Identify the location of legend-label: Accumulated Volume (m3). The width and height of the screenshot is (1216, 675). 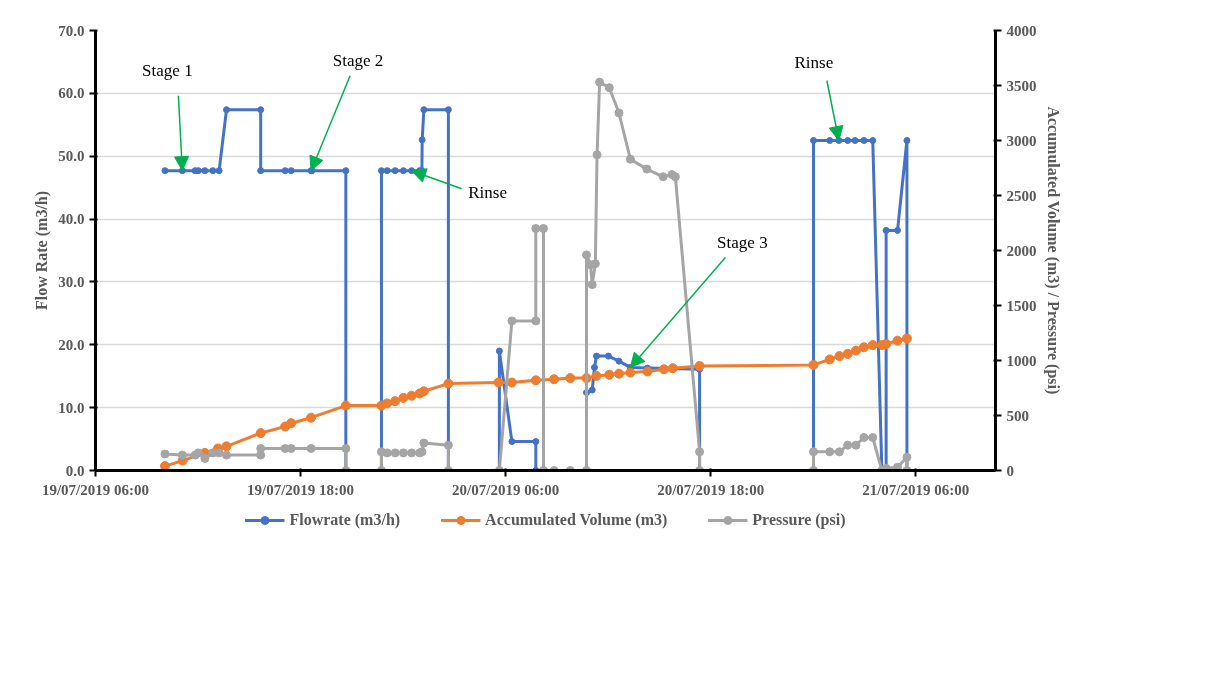
(576, 520).